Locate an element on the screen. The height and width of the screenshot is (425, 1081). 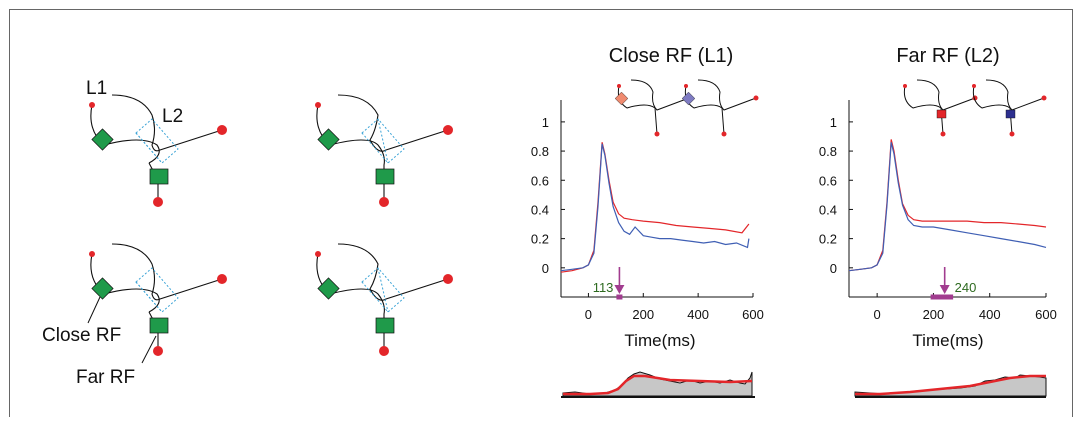
histogram-close-rf is located at coordinates (658, 384).